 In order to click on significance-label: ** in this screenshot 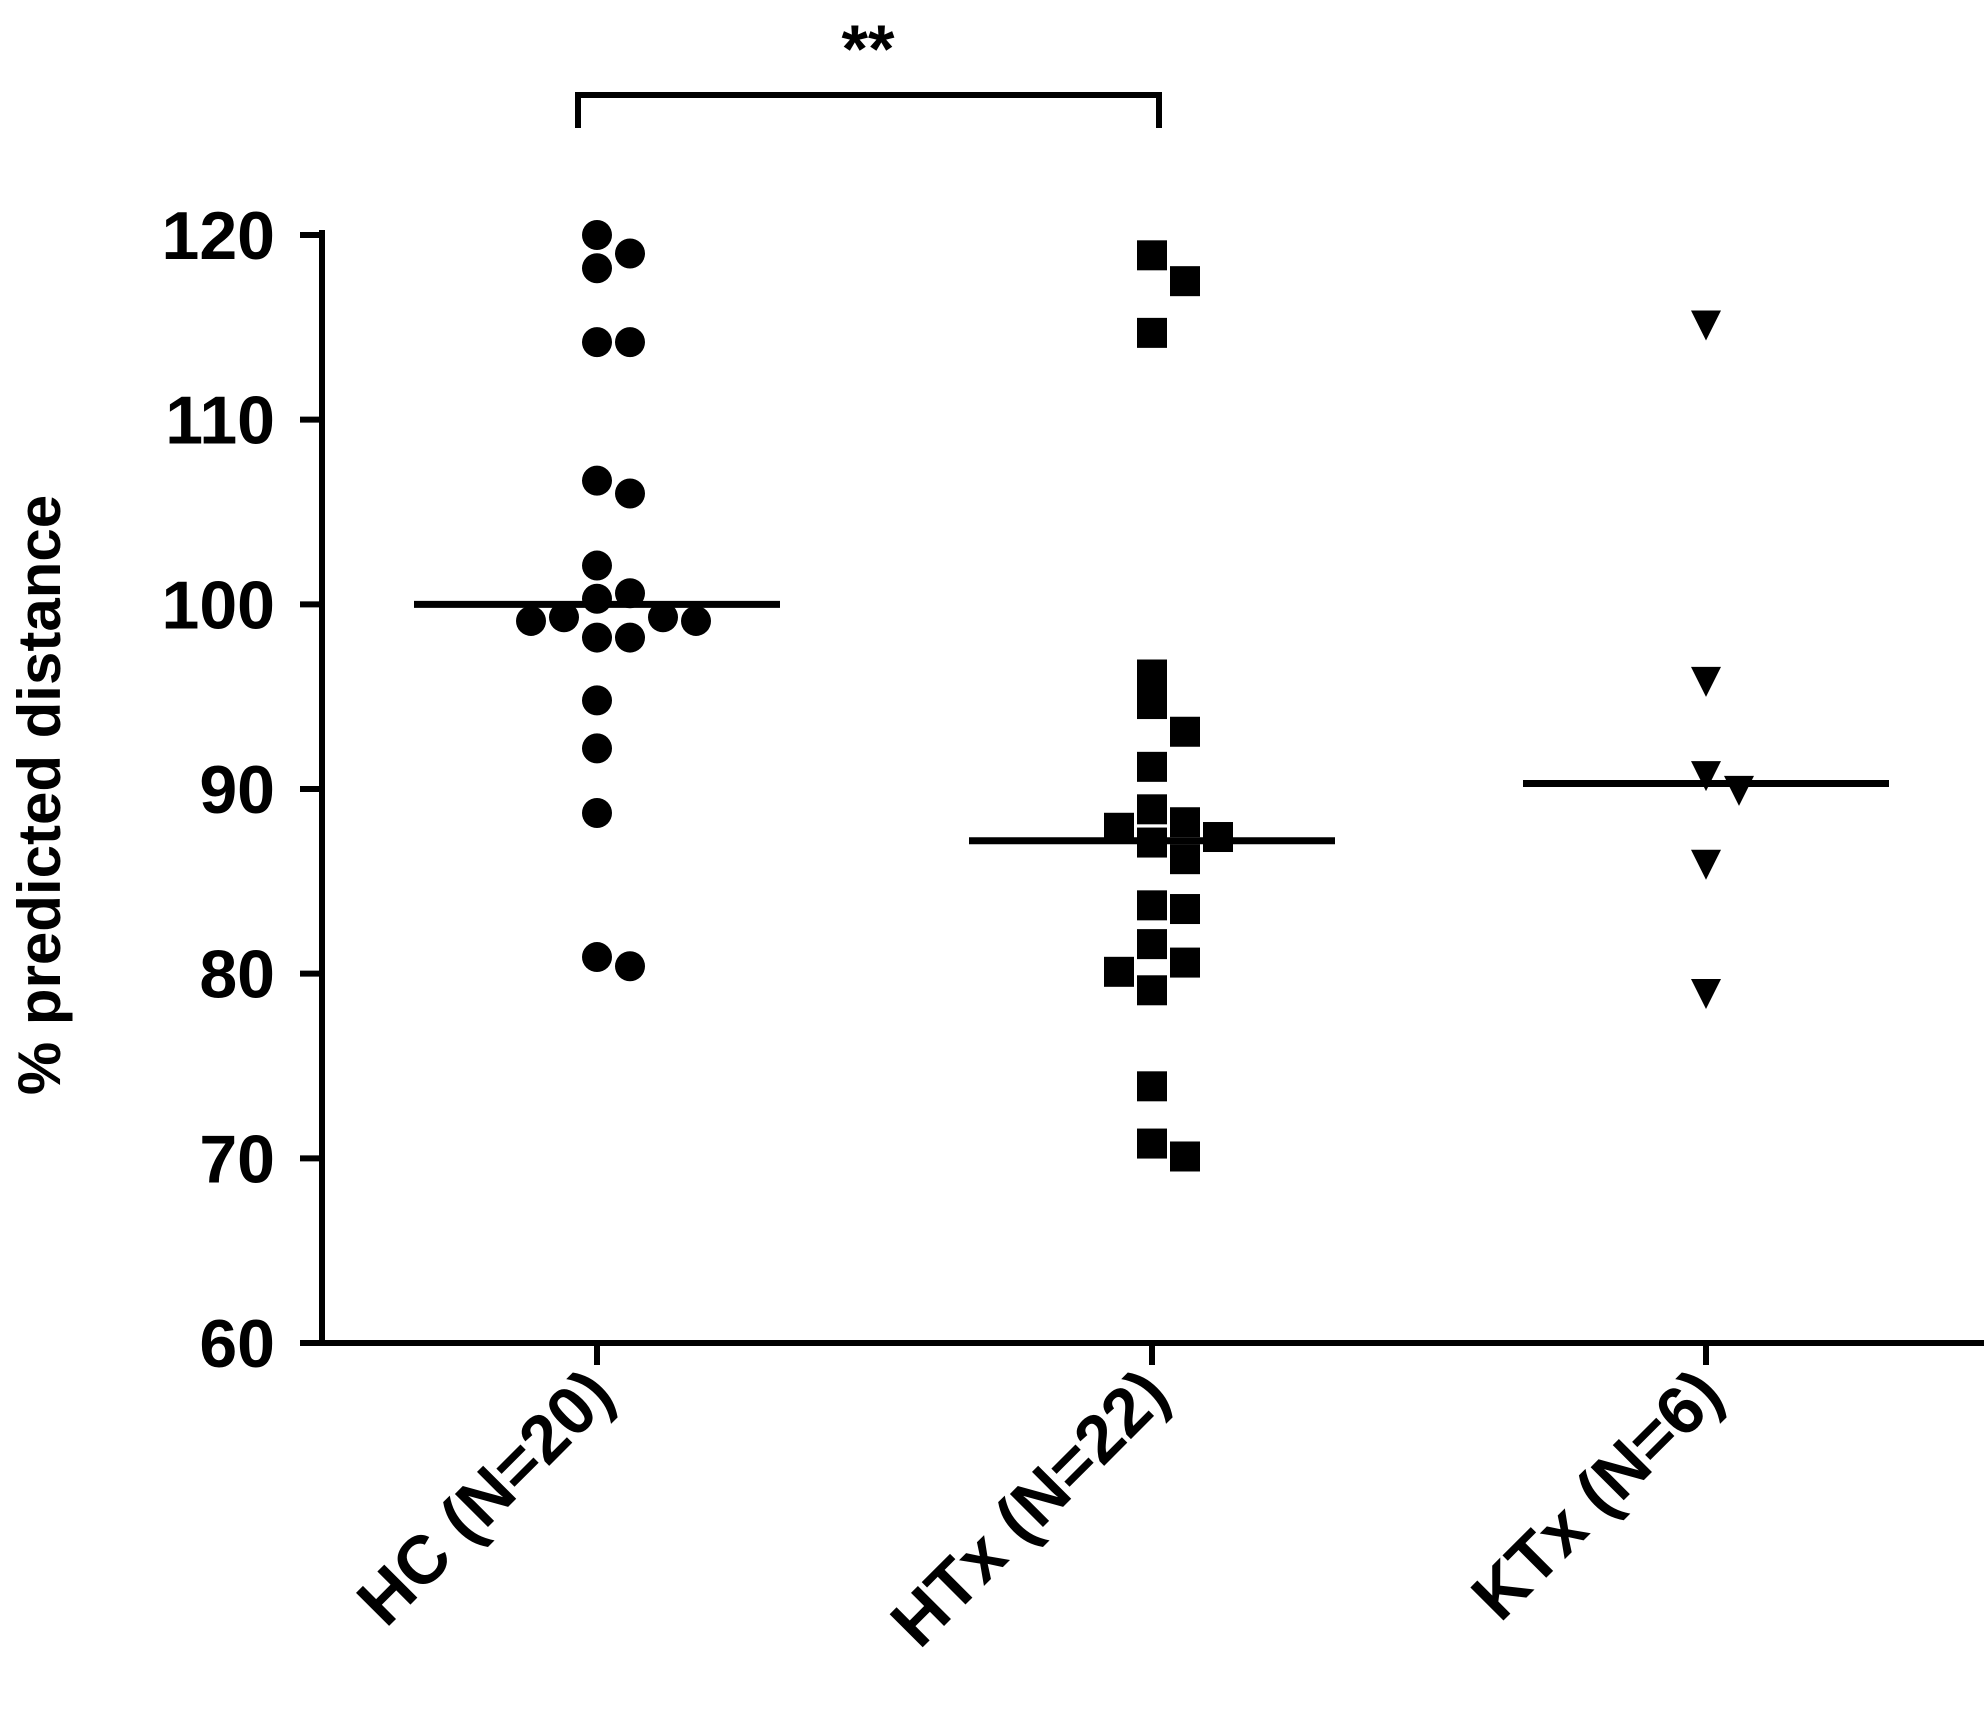, I will do `click(868, 49)`.